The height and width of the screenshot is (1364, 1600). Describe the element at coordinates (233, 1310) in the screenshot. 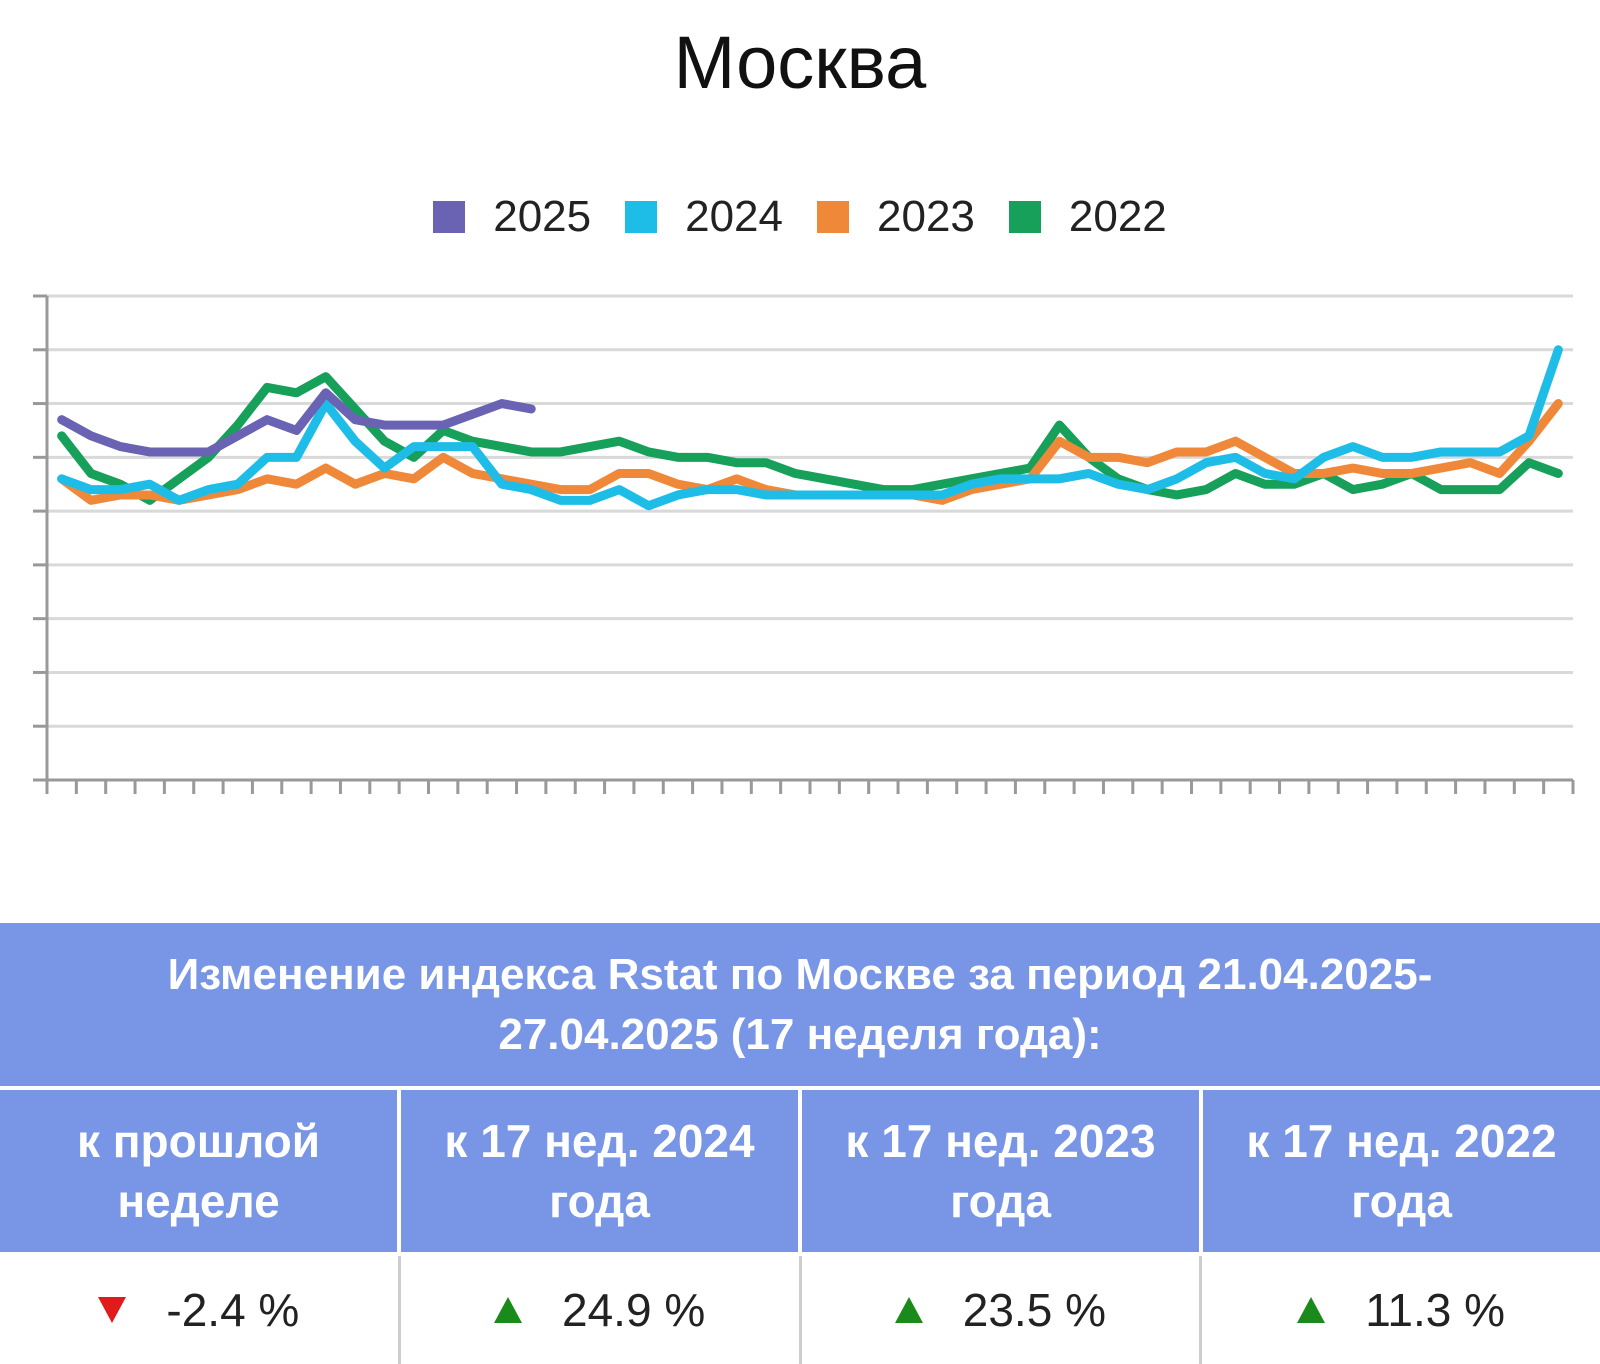

I see `value-text: -2.4 %` at that location.